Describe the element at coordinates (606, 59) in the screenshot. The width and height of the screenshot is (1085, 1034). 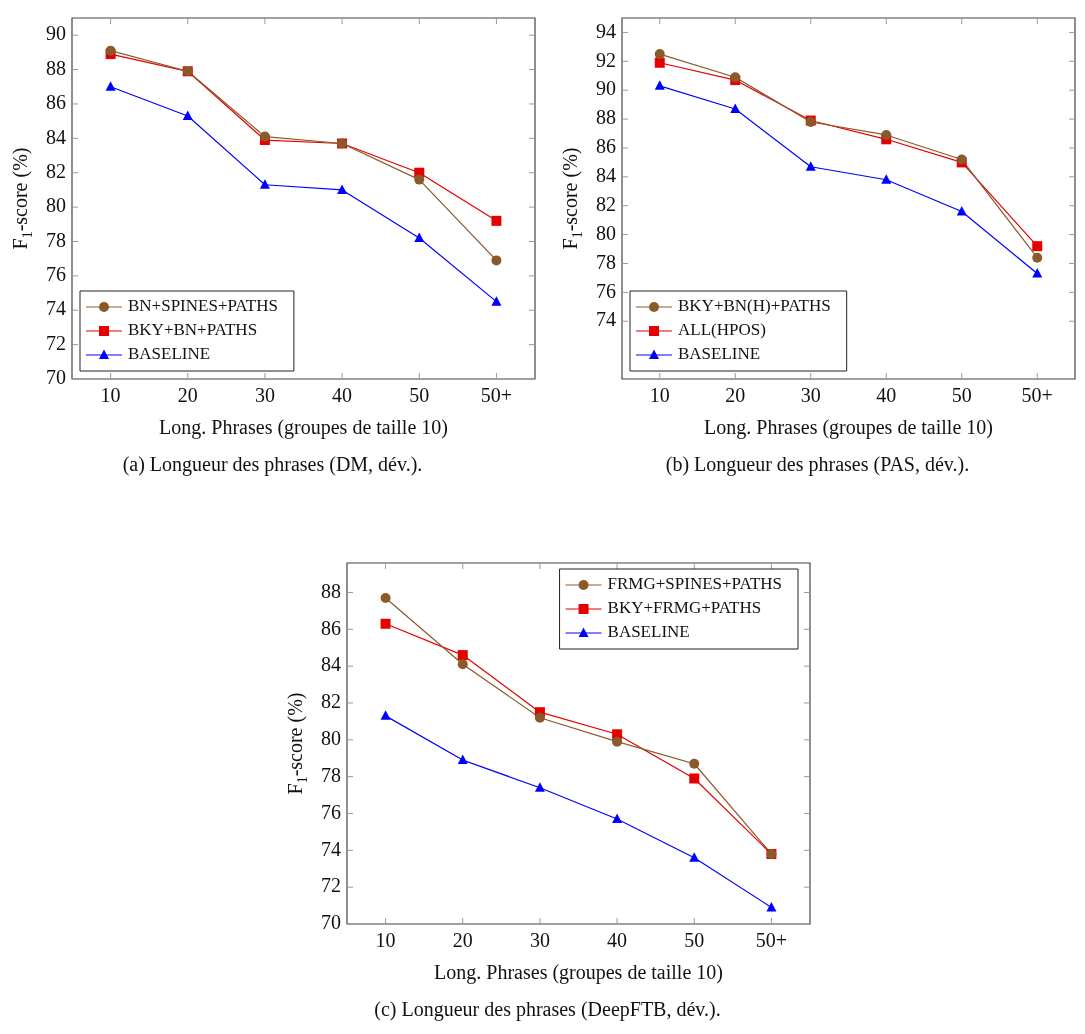
I see `y-tick-label: 92` at that location.